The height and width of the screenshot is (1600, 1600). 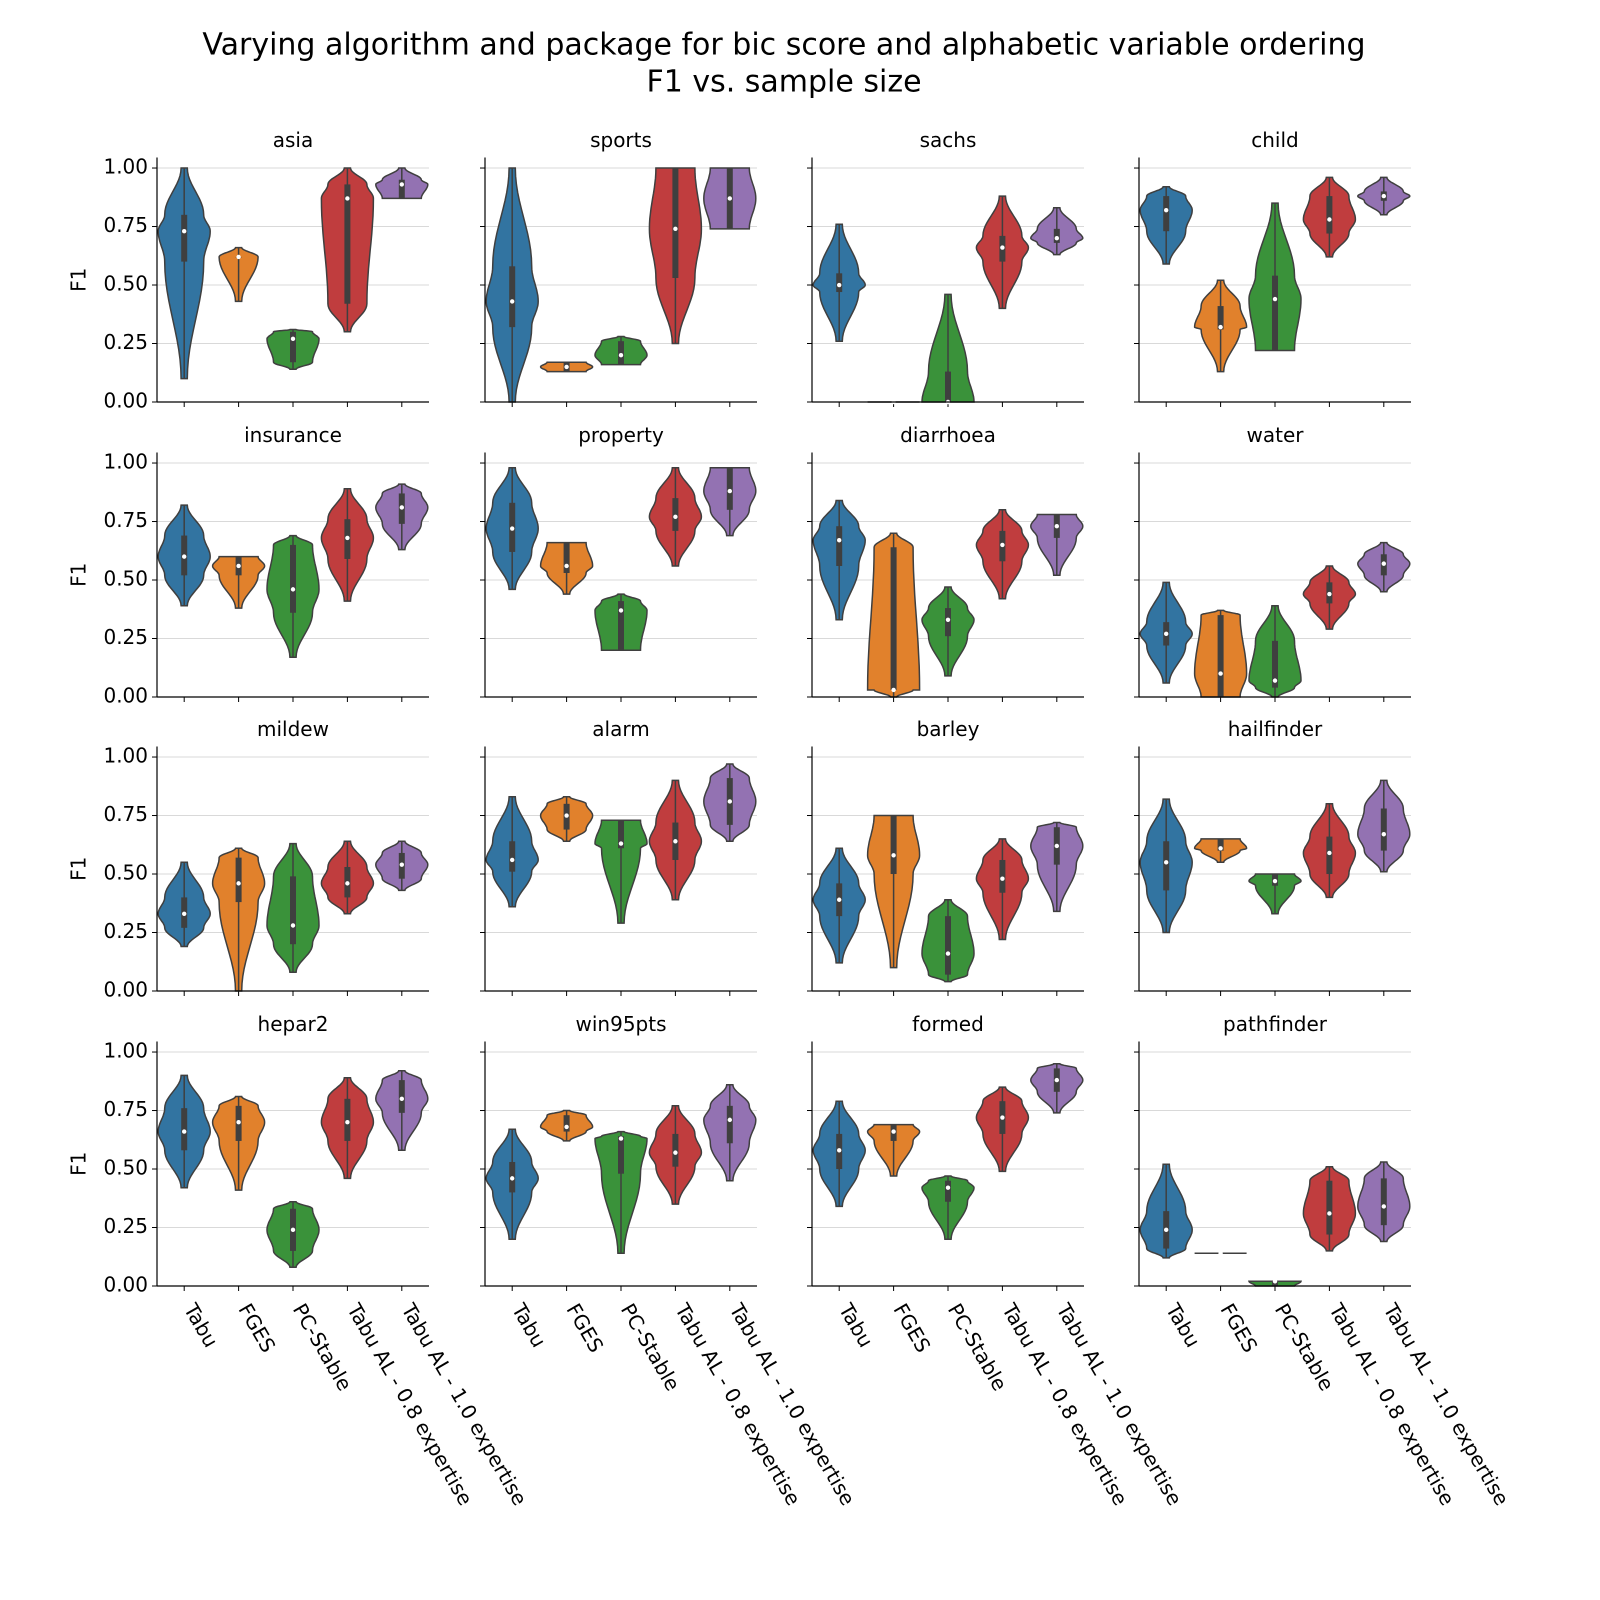 I want to click on panel-title: diarrhoea, so click(x=948, y=435).